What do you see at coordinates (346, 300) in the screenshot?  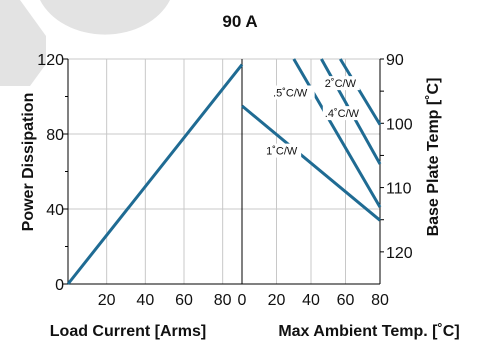 I see `right-x-tick-label: 60` at bounding box center [346, 300].